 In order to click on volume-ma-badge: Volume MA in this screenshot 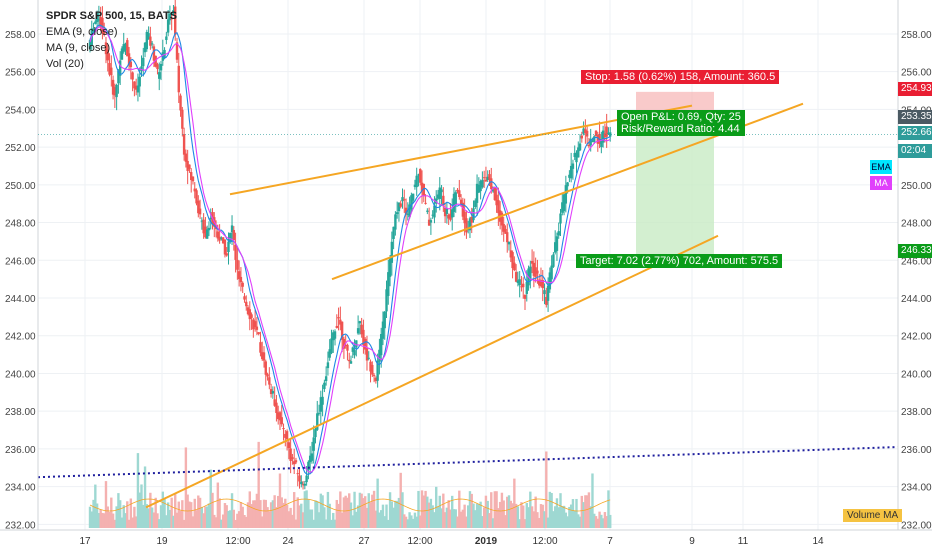, I will do `click(873, 515)`.